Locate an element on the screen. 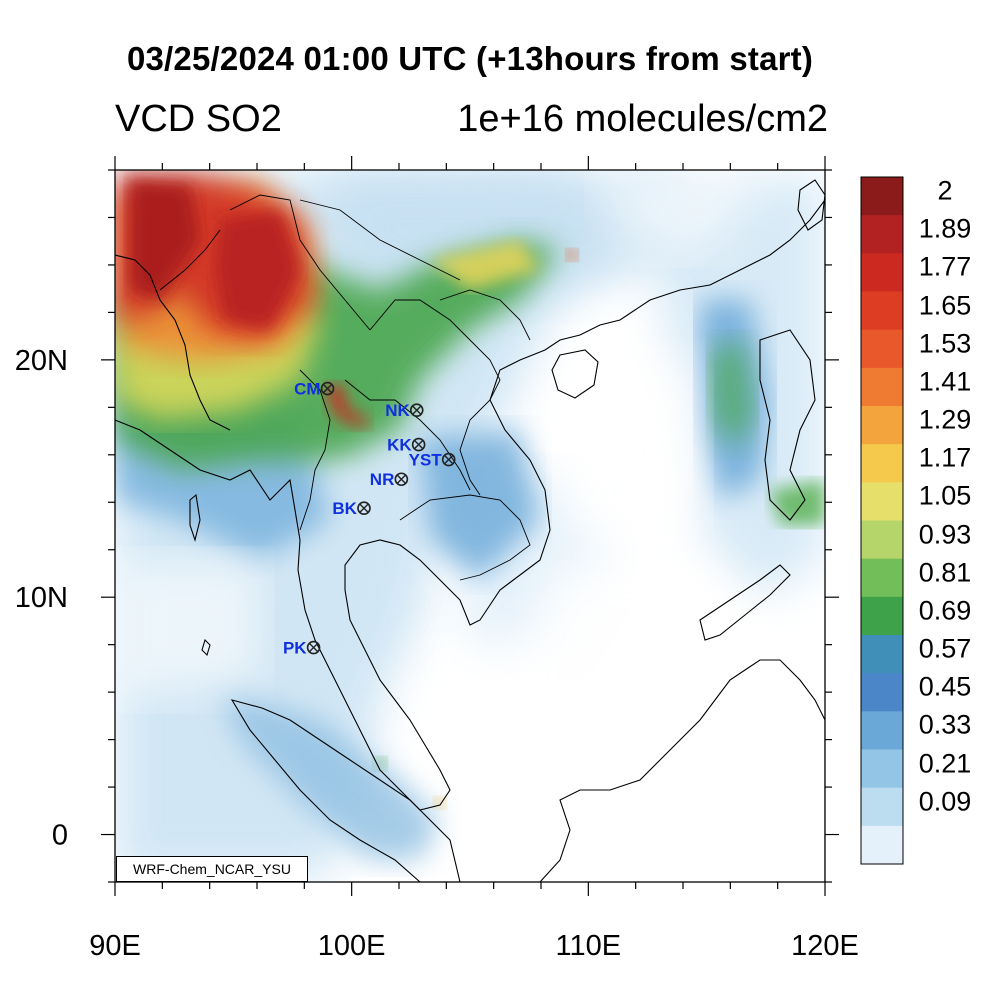  variable-label: VCD SO2 is located at coordinates (198, 119).